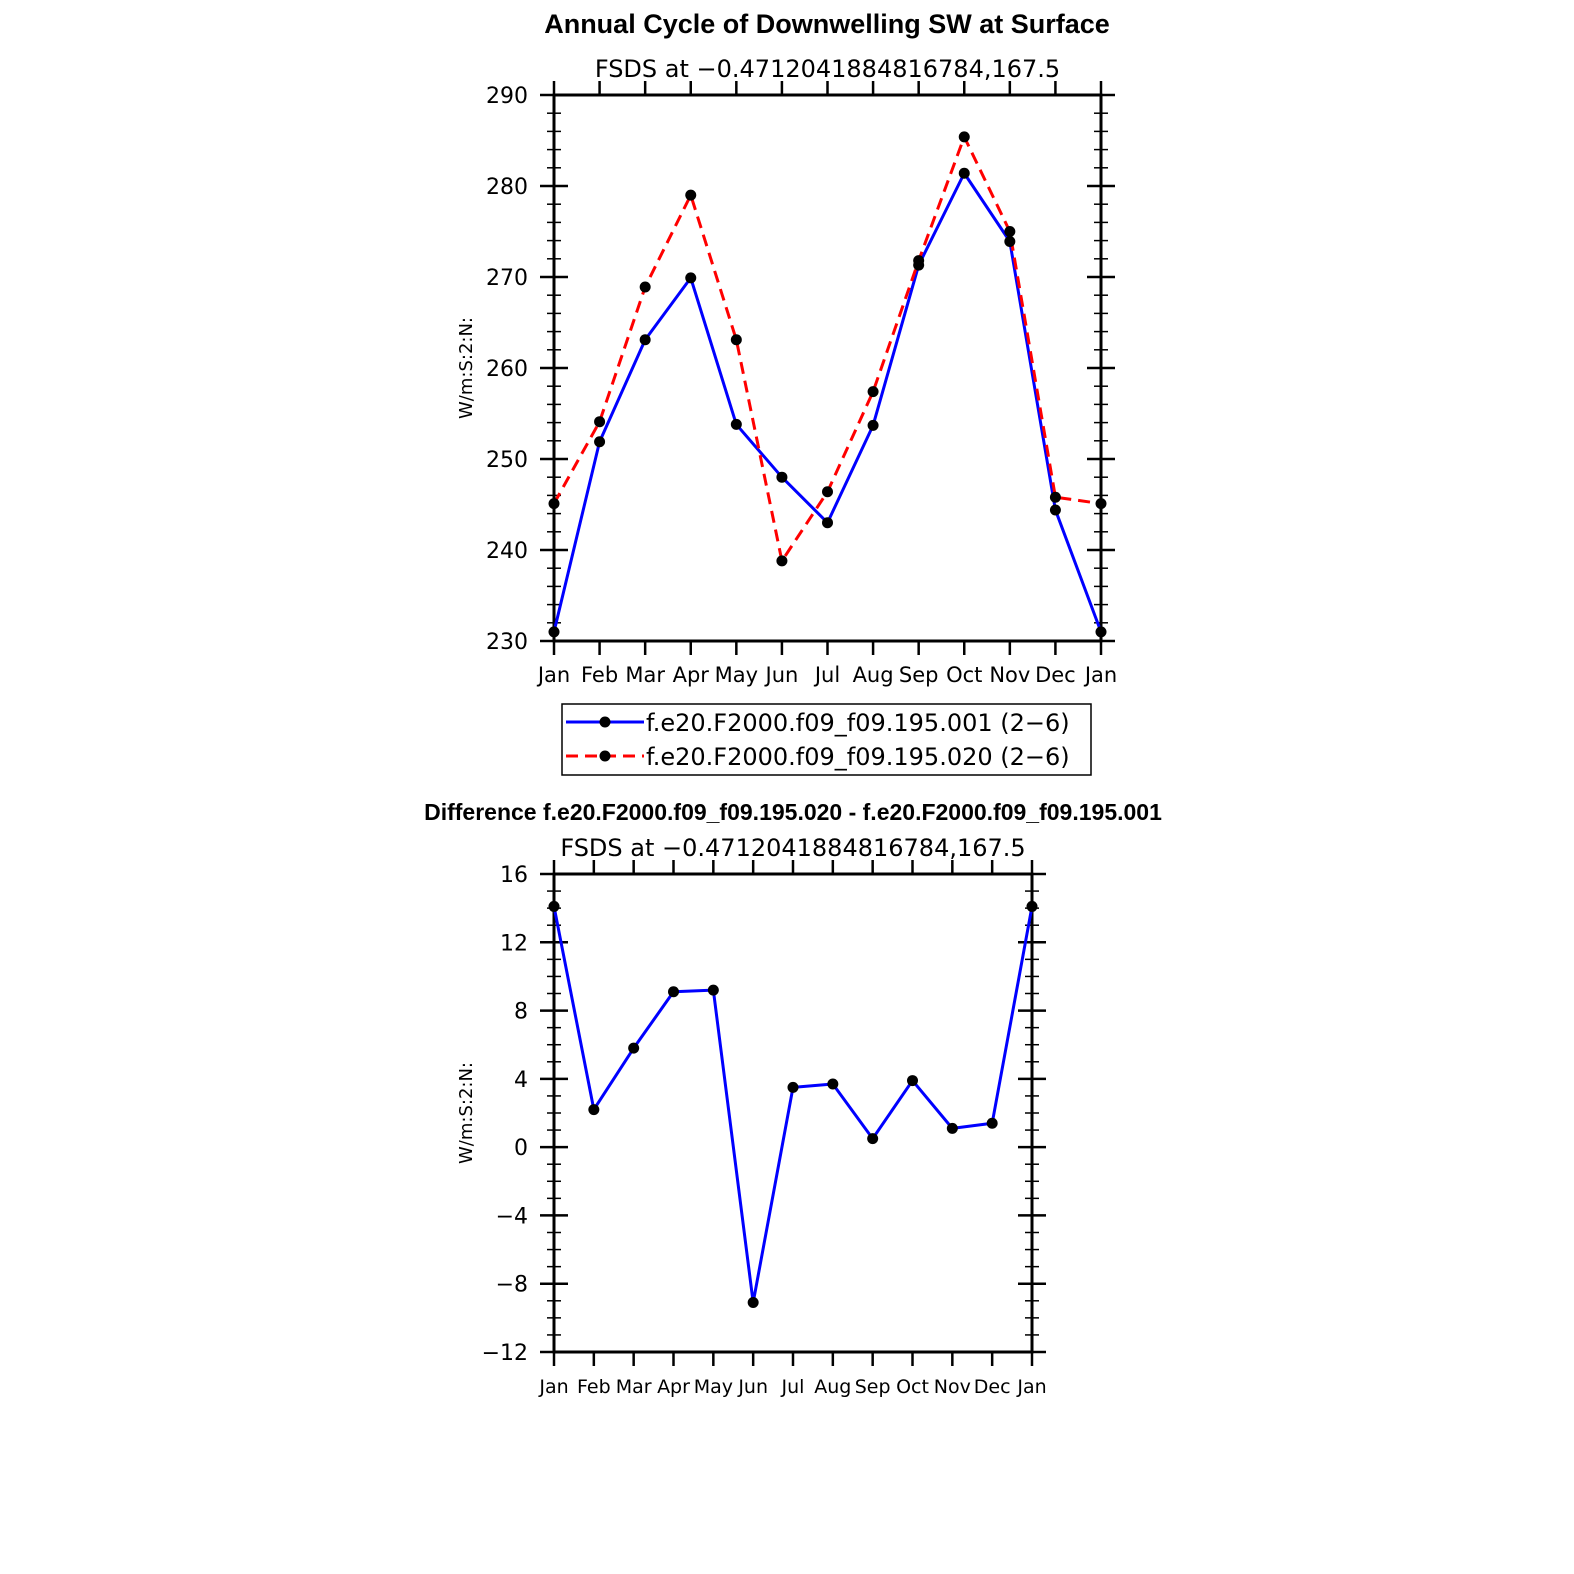  Describe the element at coordinates (507, 96) in the screenshot. I see `y-tick-label: 290` at that location.